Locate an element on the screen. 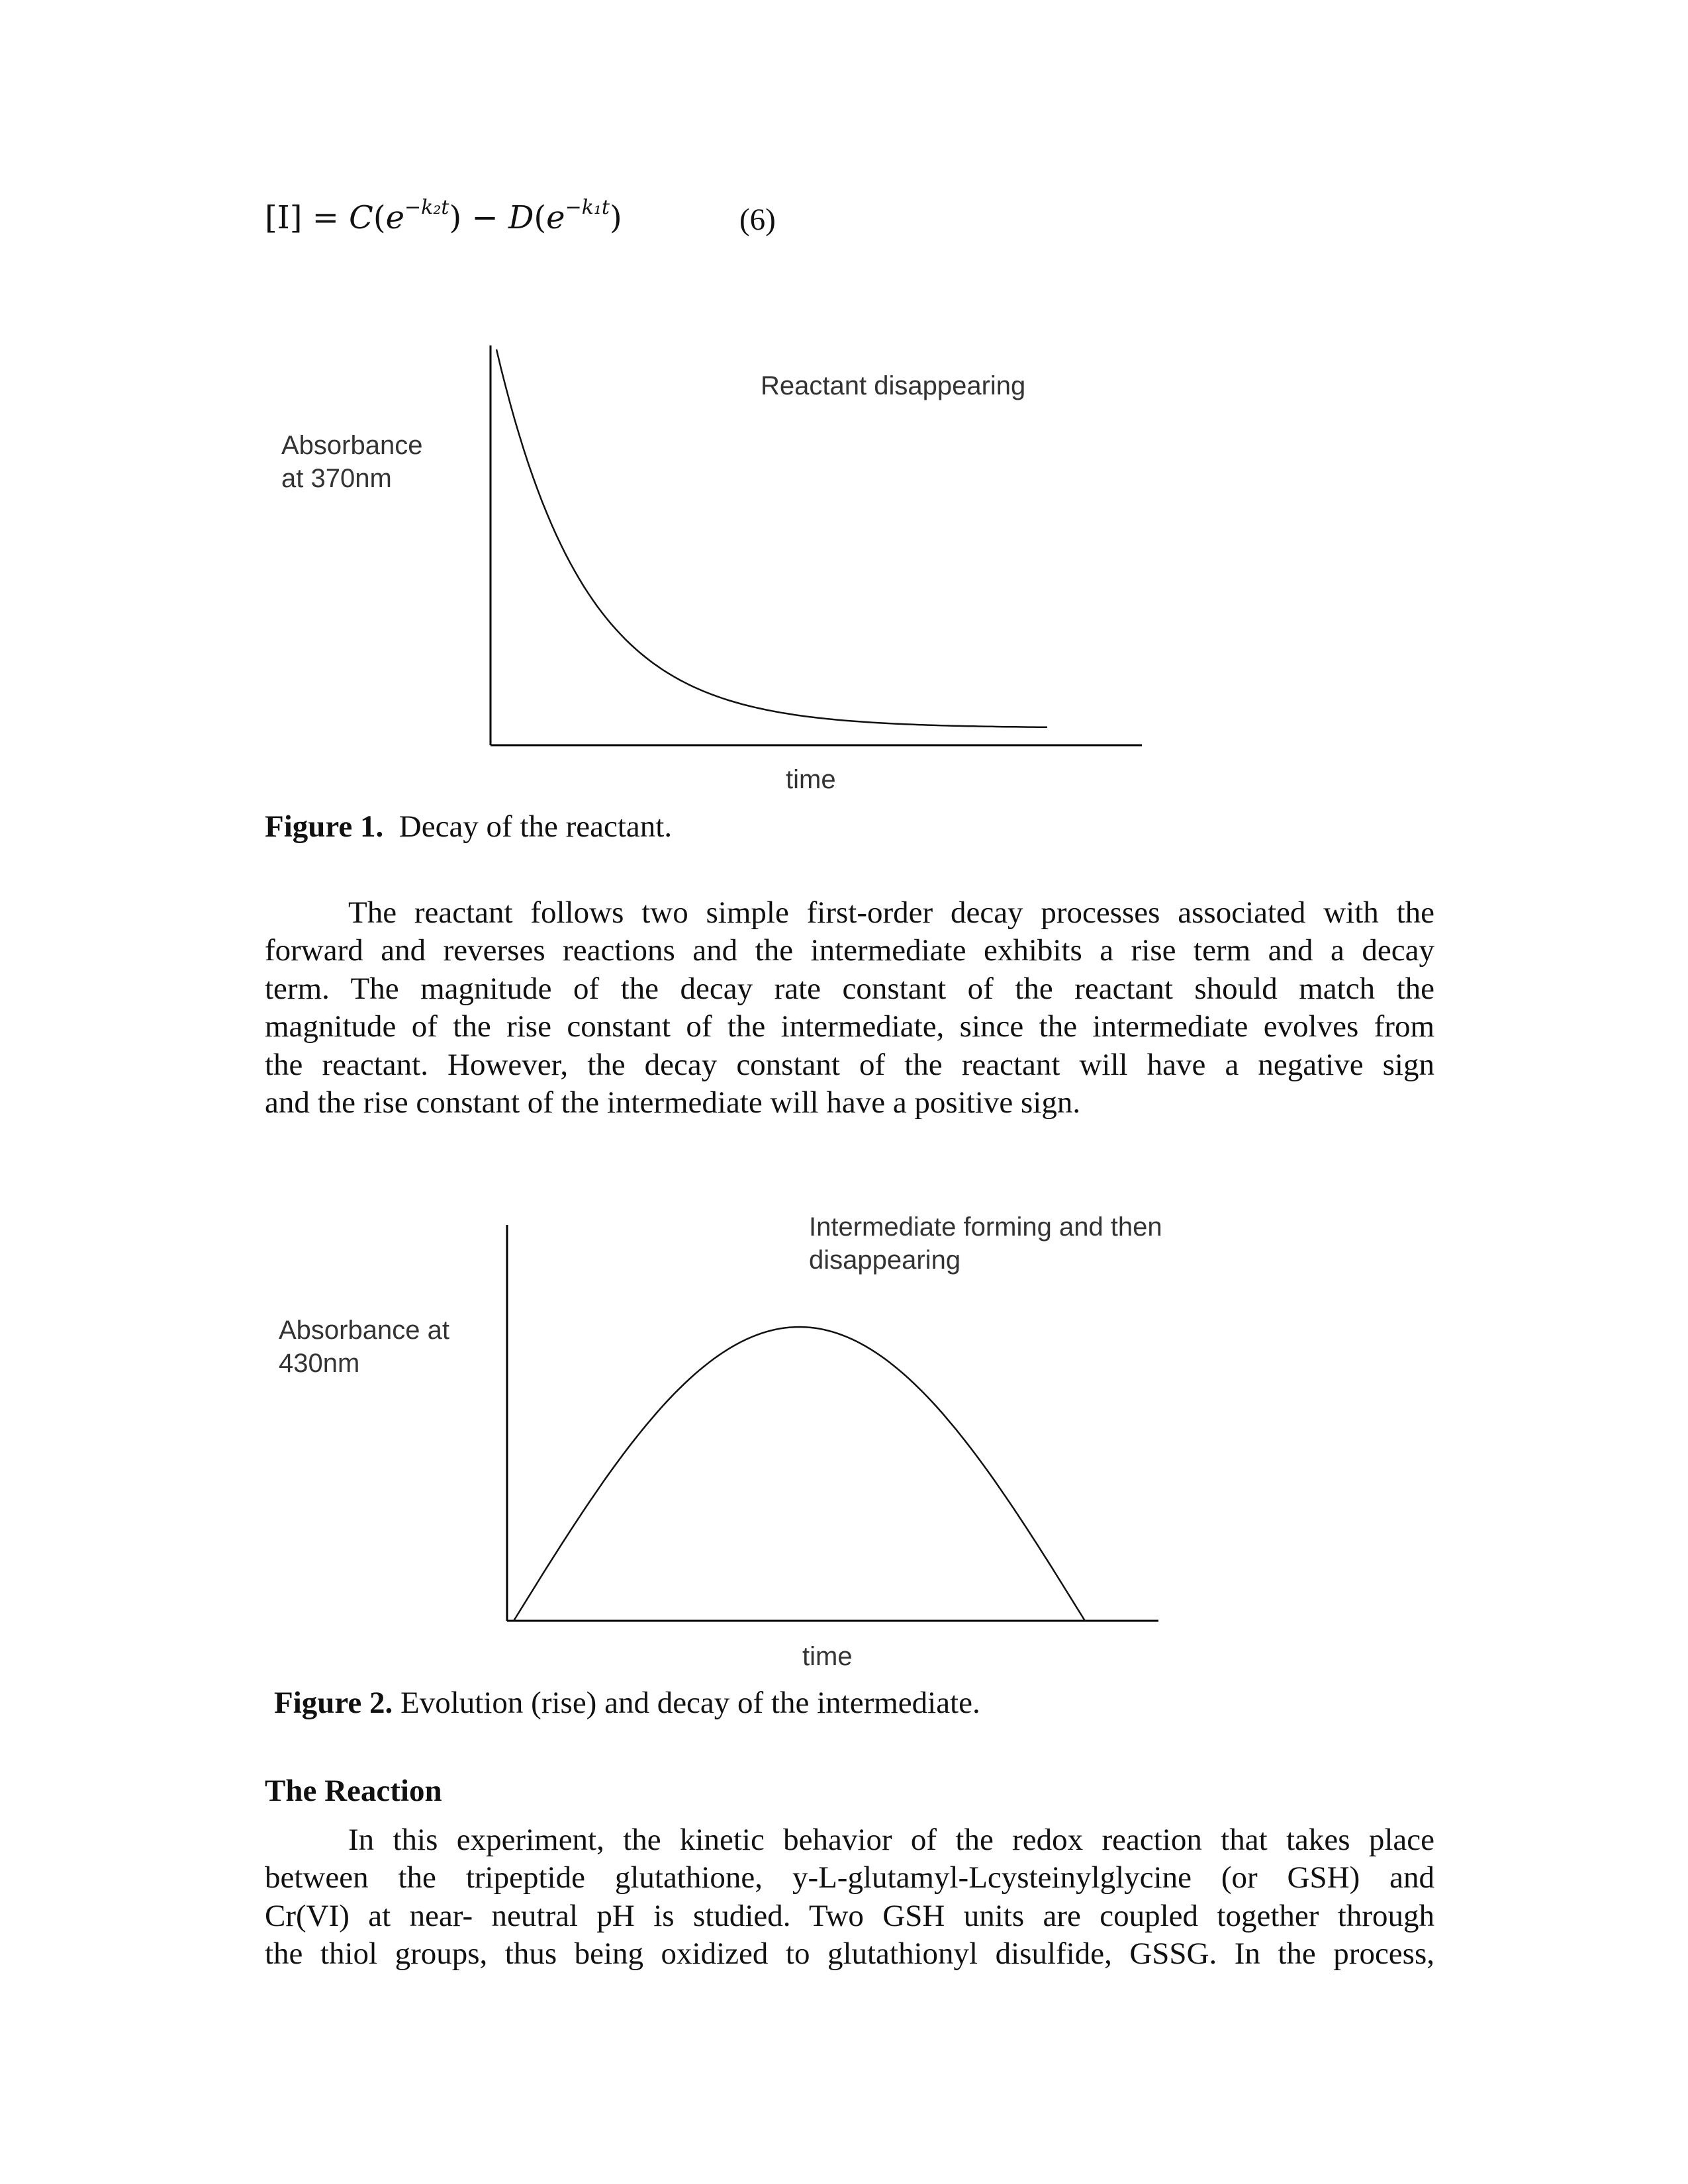  fig2-ylabel: Absorbance at 430nm is located at coordinates (364, 1347).